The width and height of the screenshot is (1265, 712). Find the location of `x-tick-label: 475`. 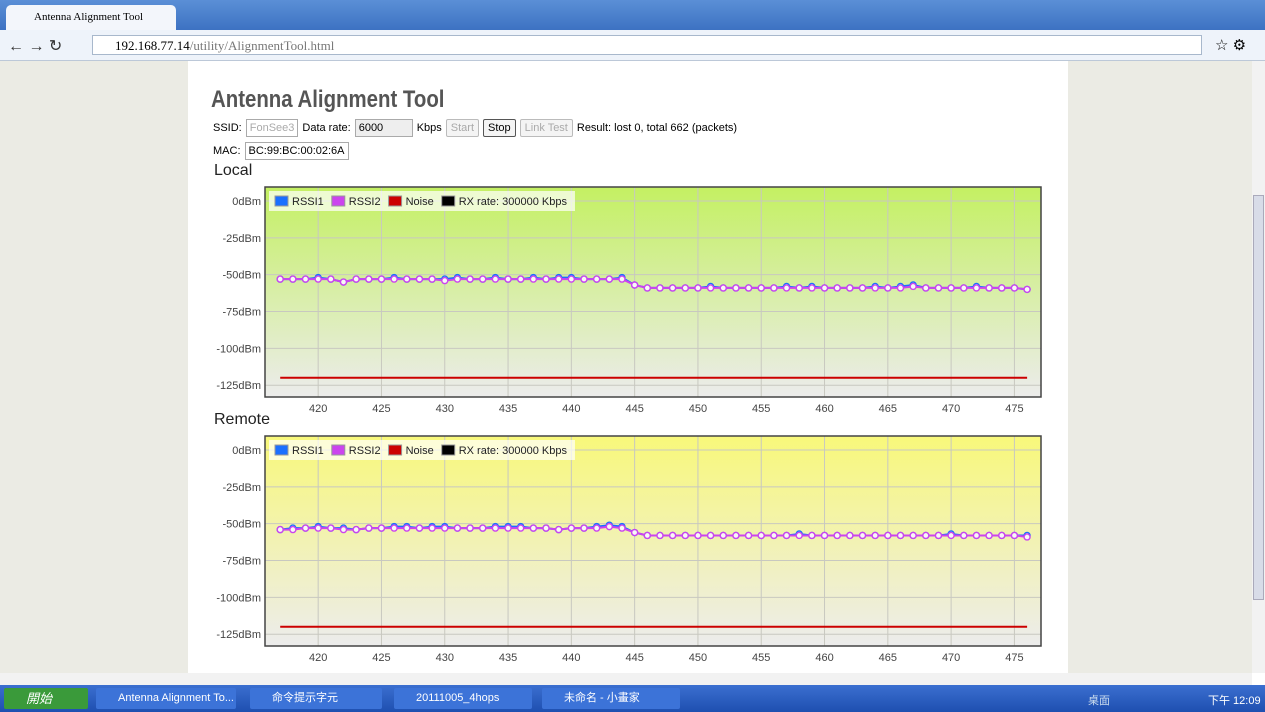

x-tick-label: 475 is located at coordinates (1014, 409).